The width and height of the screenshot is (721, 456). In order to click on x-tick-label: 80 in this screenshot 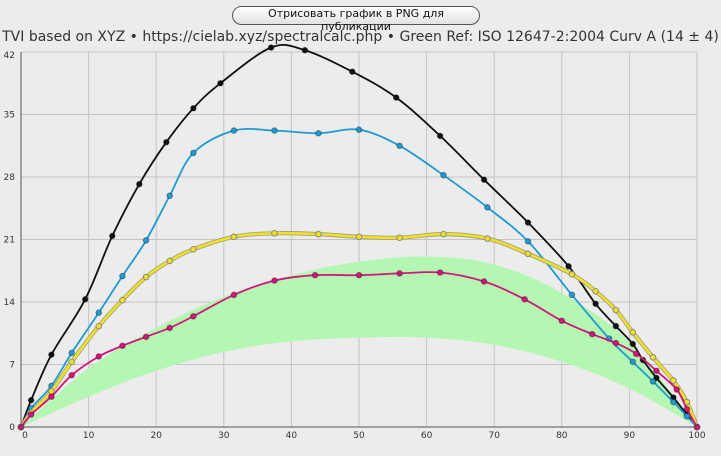, I will do `click(562, 436)`.